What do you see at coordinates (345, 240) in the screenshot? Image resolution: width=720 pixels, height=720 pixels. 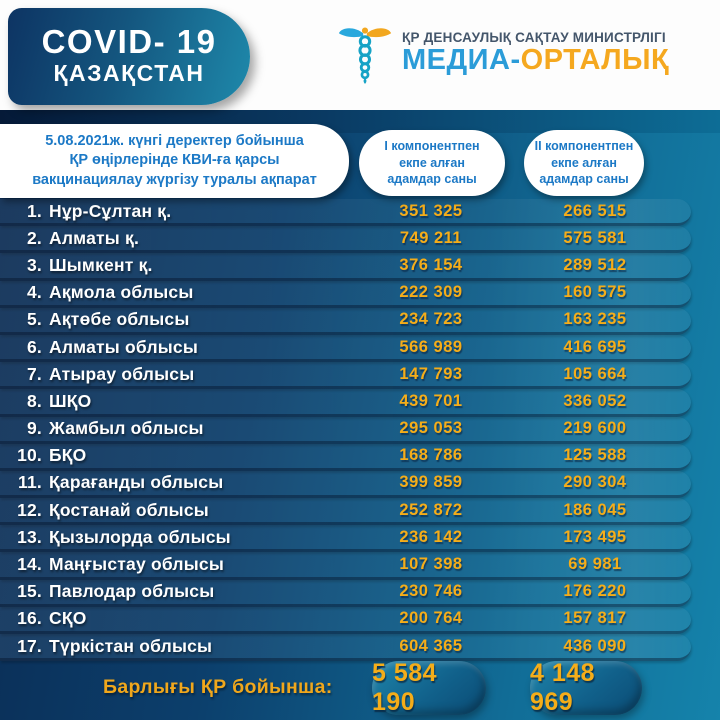 I see `table-row: 2. Алматы қ. 749 211 575 581` at bounding box center [345, 240].